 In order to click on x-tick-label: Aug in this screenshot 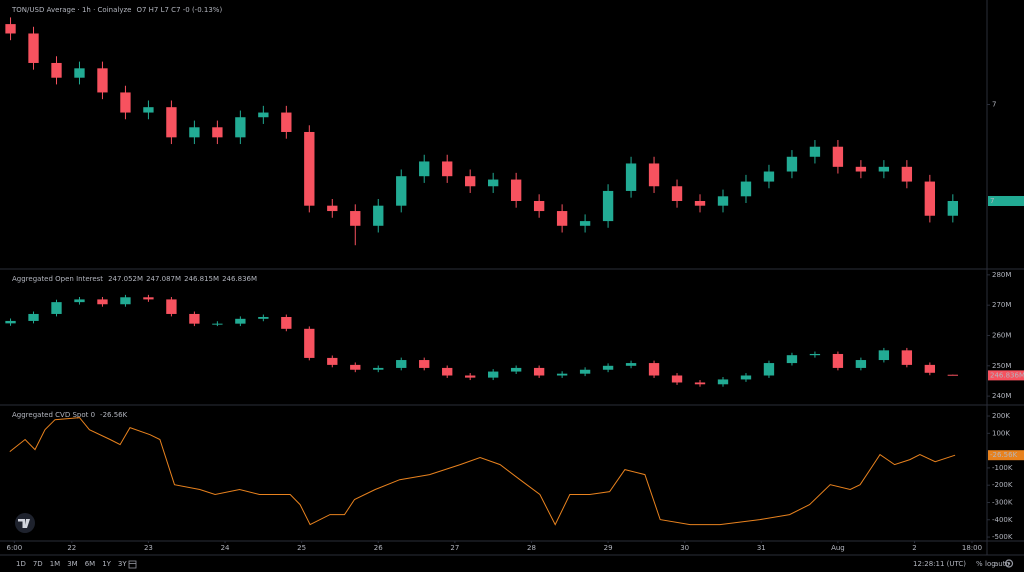, I will do `click(838, 548)`.